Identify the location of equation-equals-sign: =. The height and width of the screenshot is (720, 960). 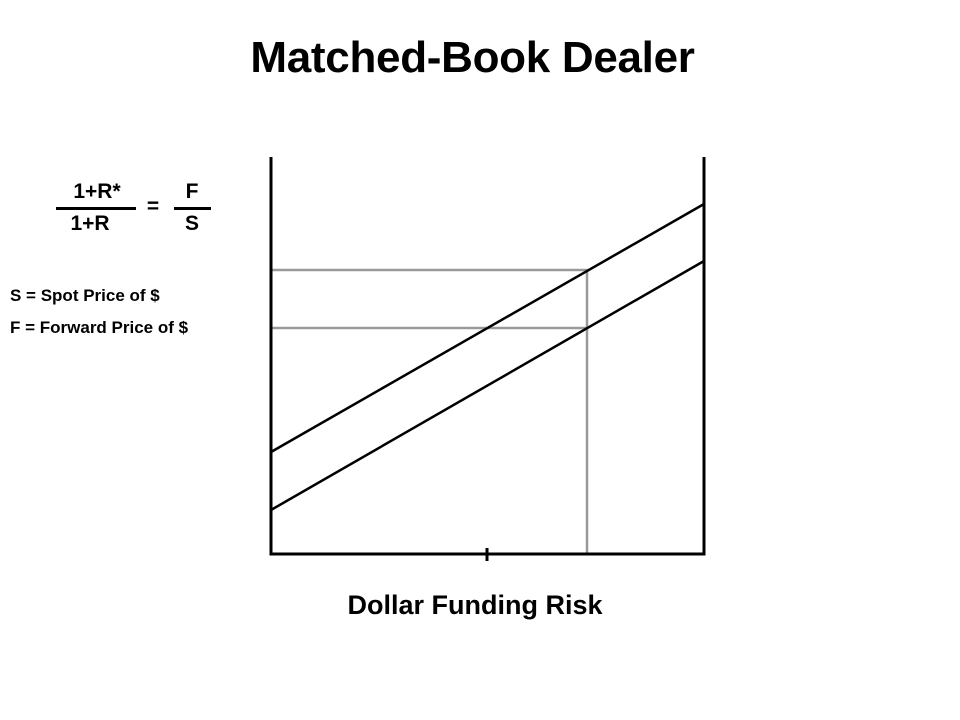
(153, 206).